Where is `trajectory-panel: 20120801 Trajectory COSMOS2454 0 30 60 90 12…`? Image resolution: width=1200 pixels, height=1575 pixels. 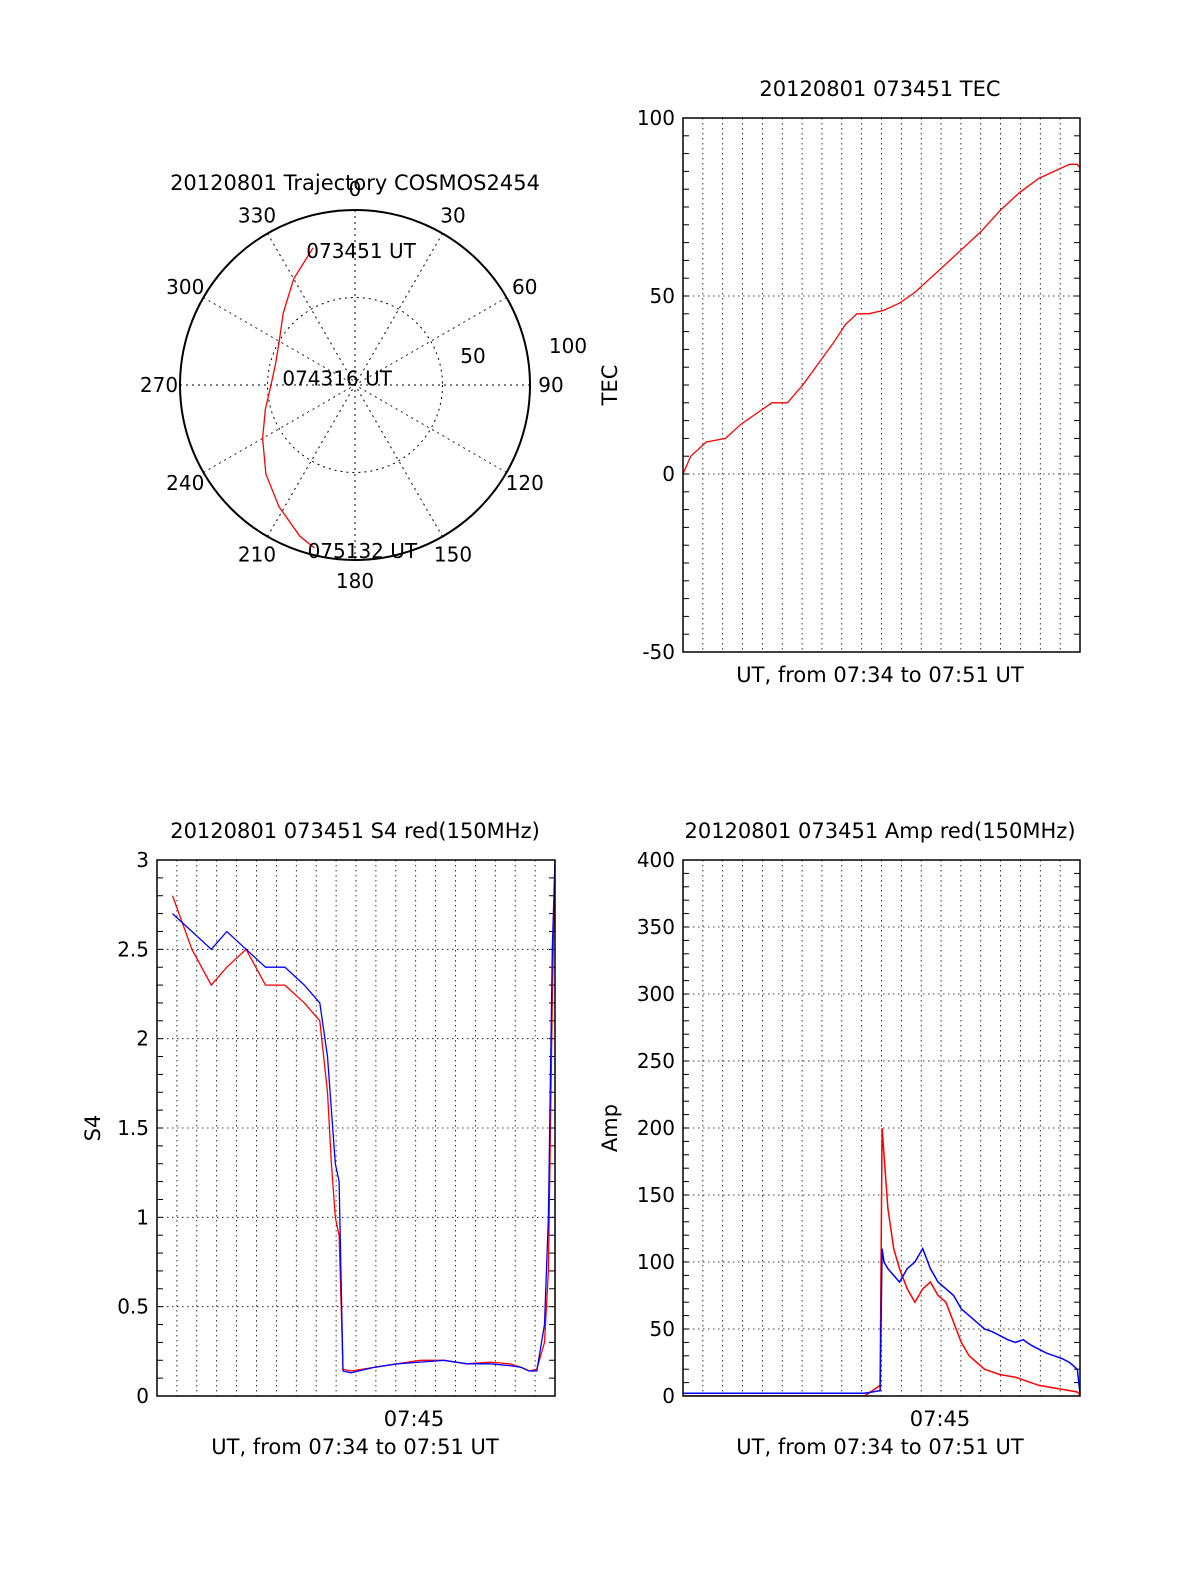 trajectory-panel: 20120801 Trajectory COSMOS2454 0 30 60 90 12… is located at coordinates (363, 382).